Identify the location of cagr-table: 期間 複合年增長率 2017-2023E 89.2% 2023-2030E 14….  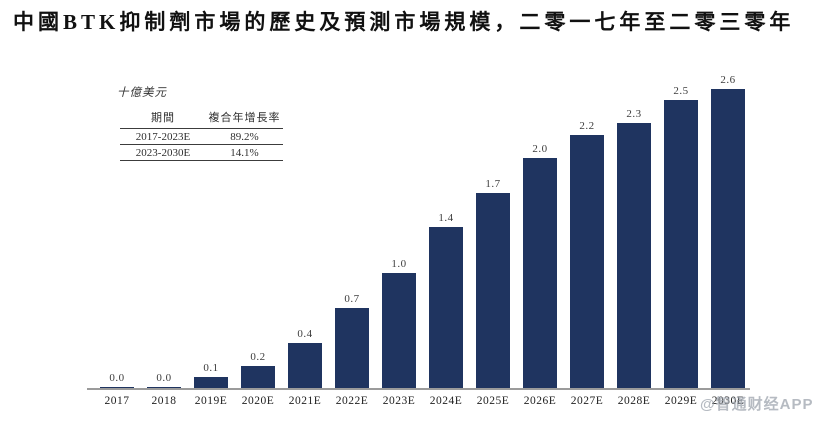
(201, 132).